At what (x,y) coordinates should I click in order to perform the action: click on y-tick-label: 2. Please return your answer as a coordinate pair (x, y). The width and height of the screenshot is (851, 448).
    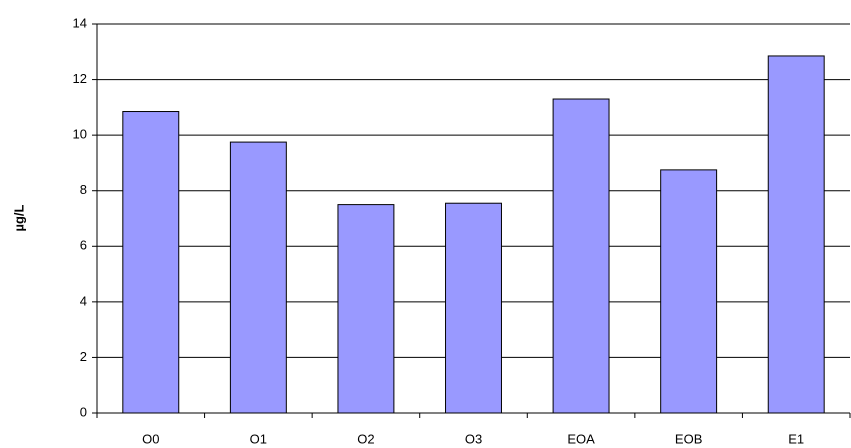
    Looking at the image, I should click on (83, 356).